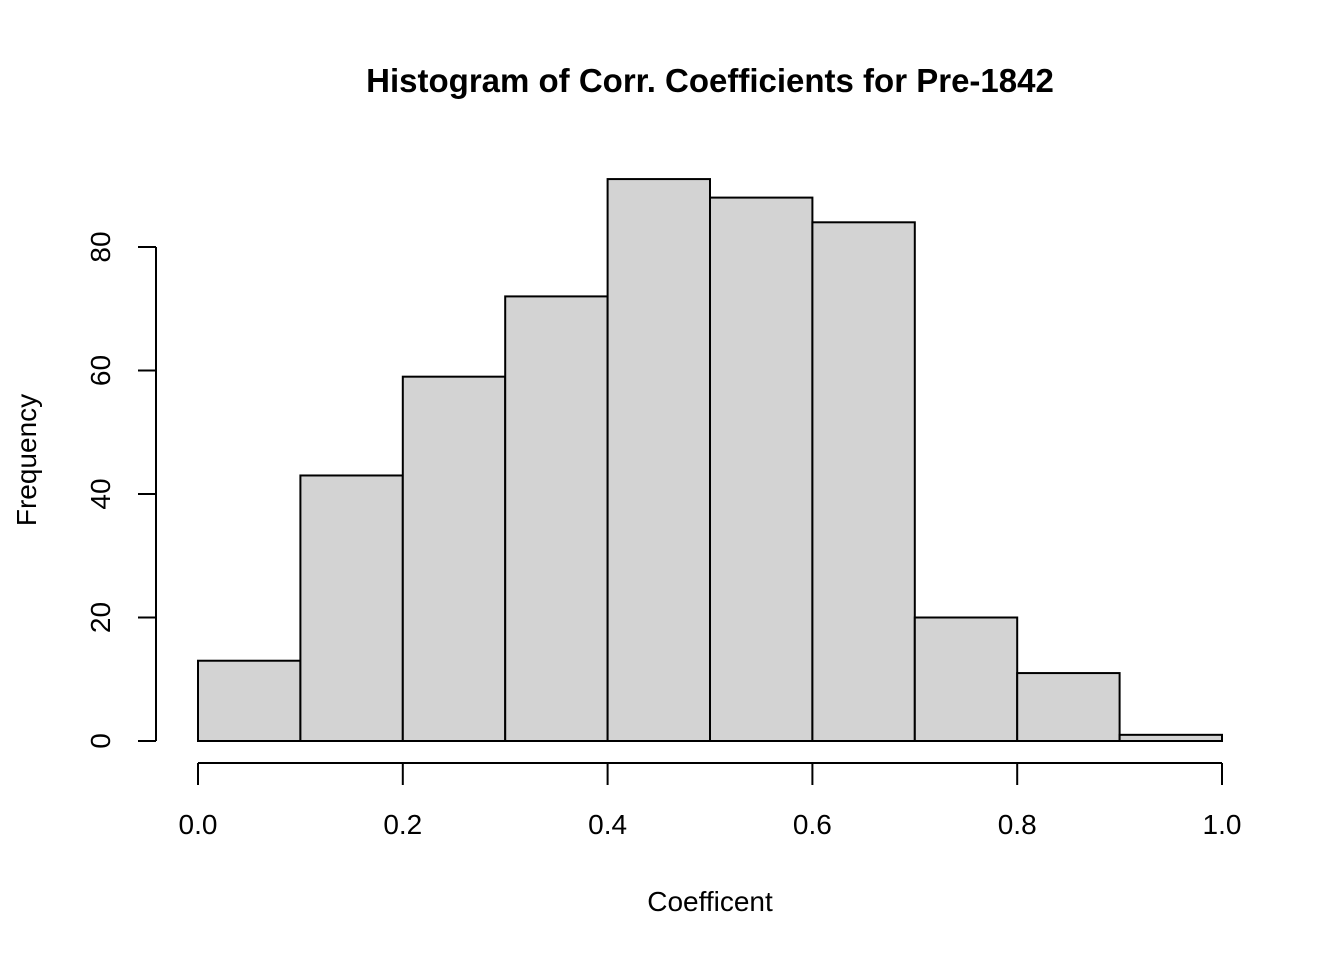  What do you see at coordinates (26, 460) in the screenshot?
I see `y-axis-label: Frequency` at bounding box center [26, 460].